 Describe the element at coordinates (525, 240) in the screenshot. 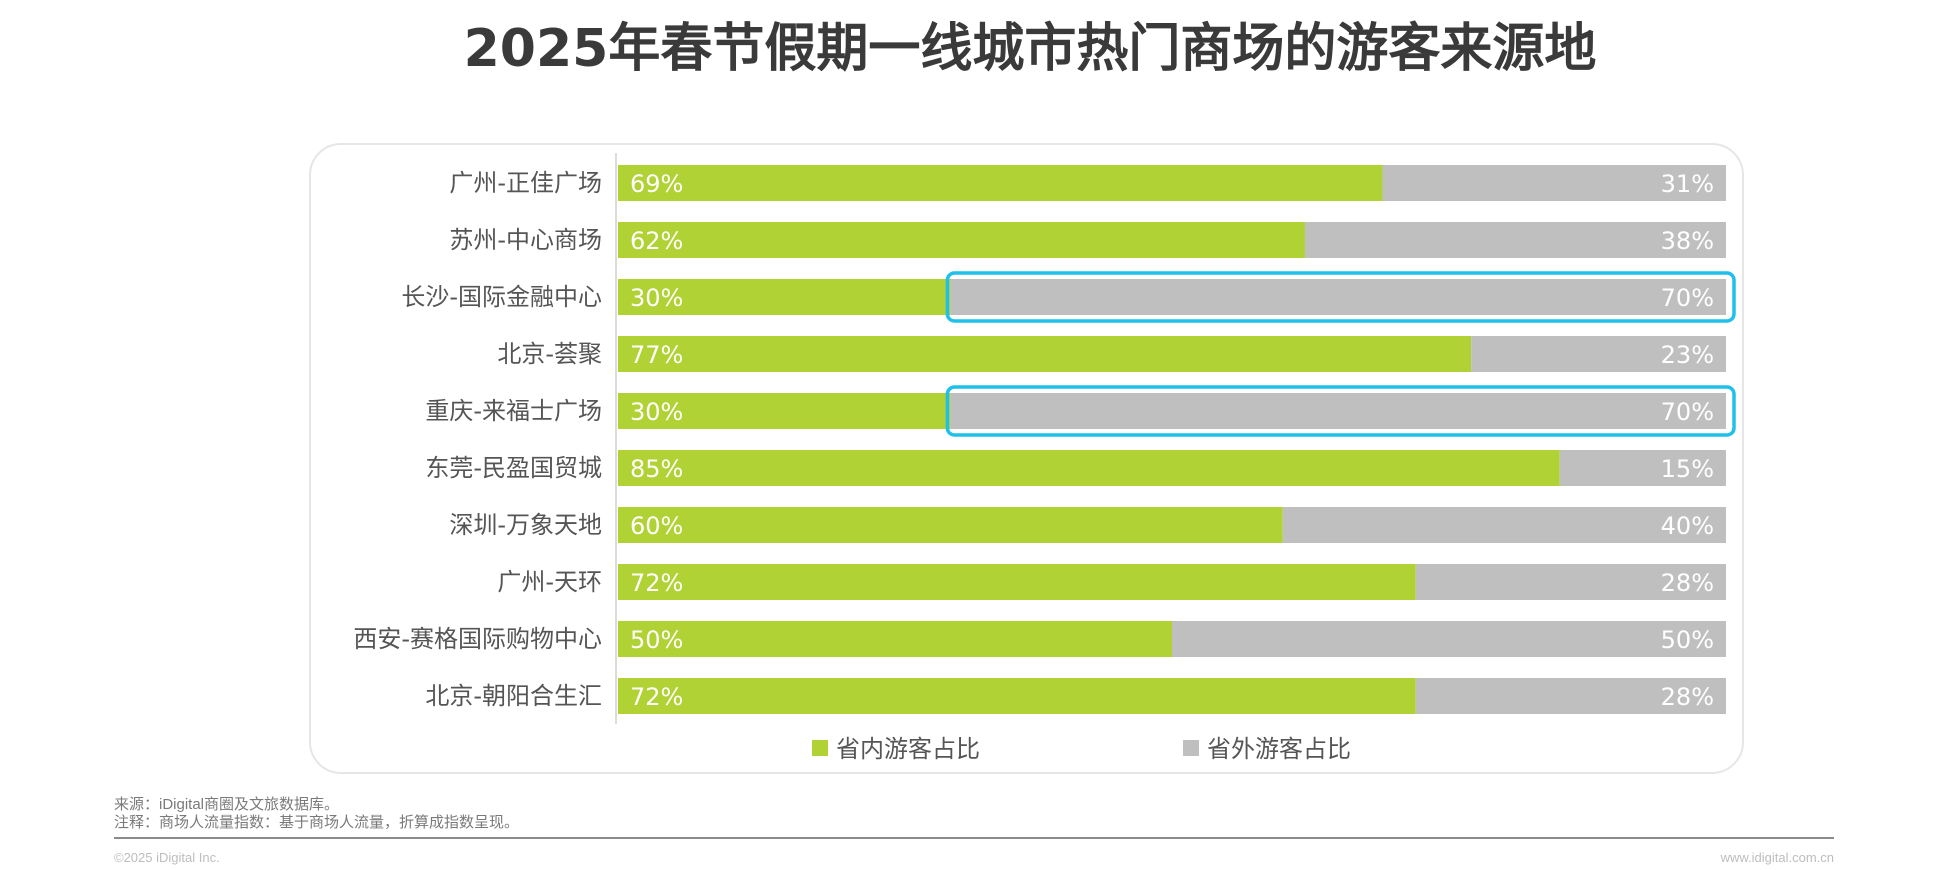

I see `category-label: 苏州-中心商场` at that location.